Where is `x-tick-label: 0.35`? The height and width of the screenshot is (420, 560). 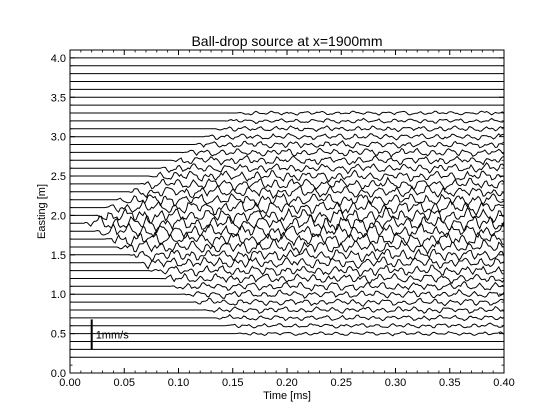 x-tick-label: 0.35 is located at coordinates (449, 383).